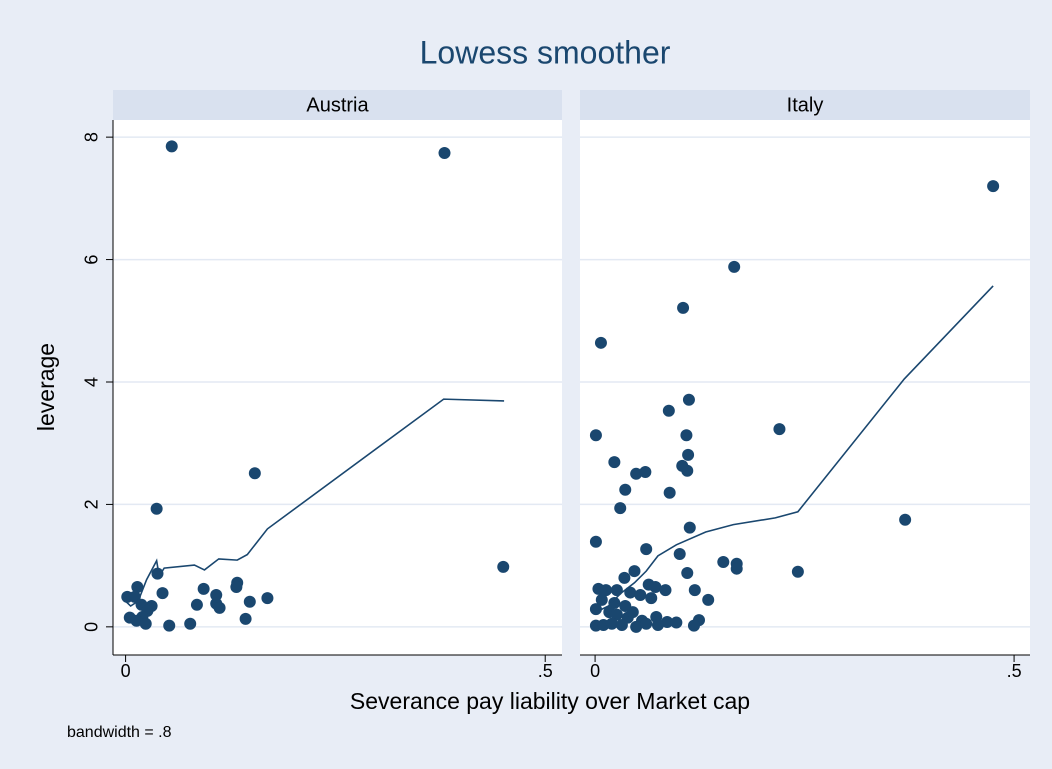  I want to click on note: bandwidth = .8, so click(119, 732).